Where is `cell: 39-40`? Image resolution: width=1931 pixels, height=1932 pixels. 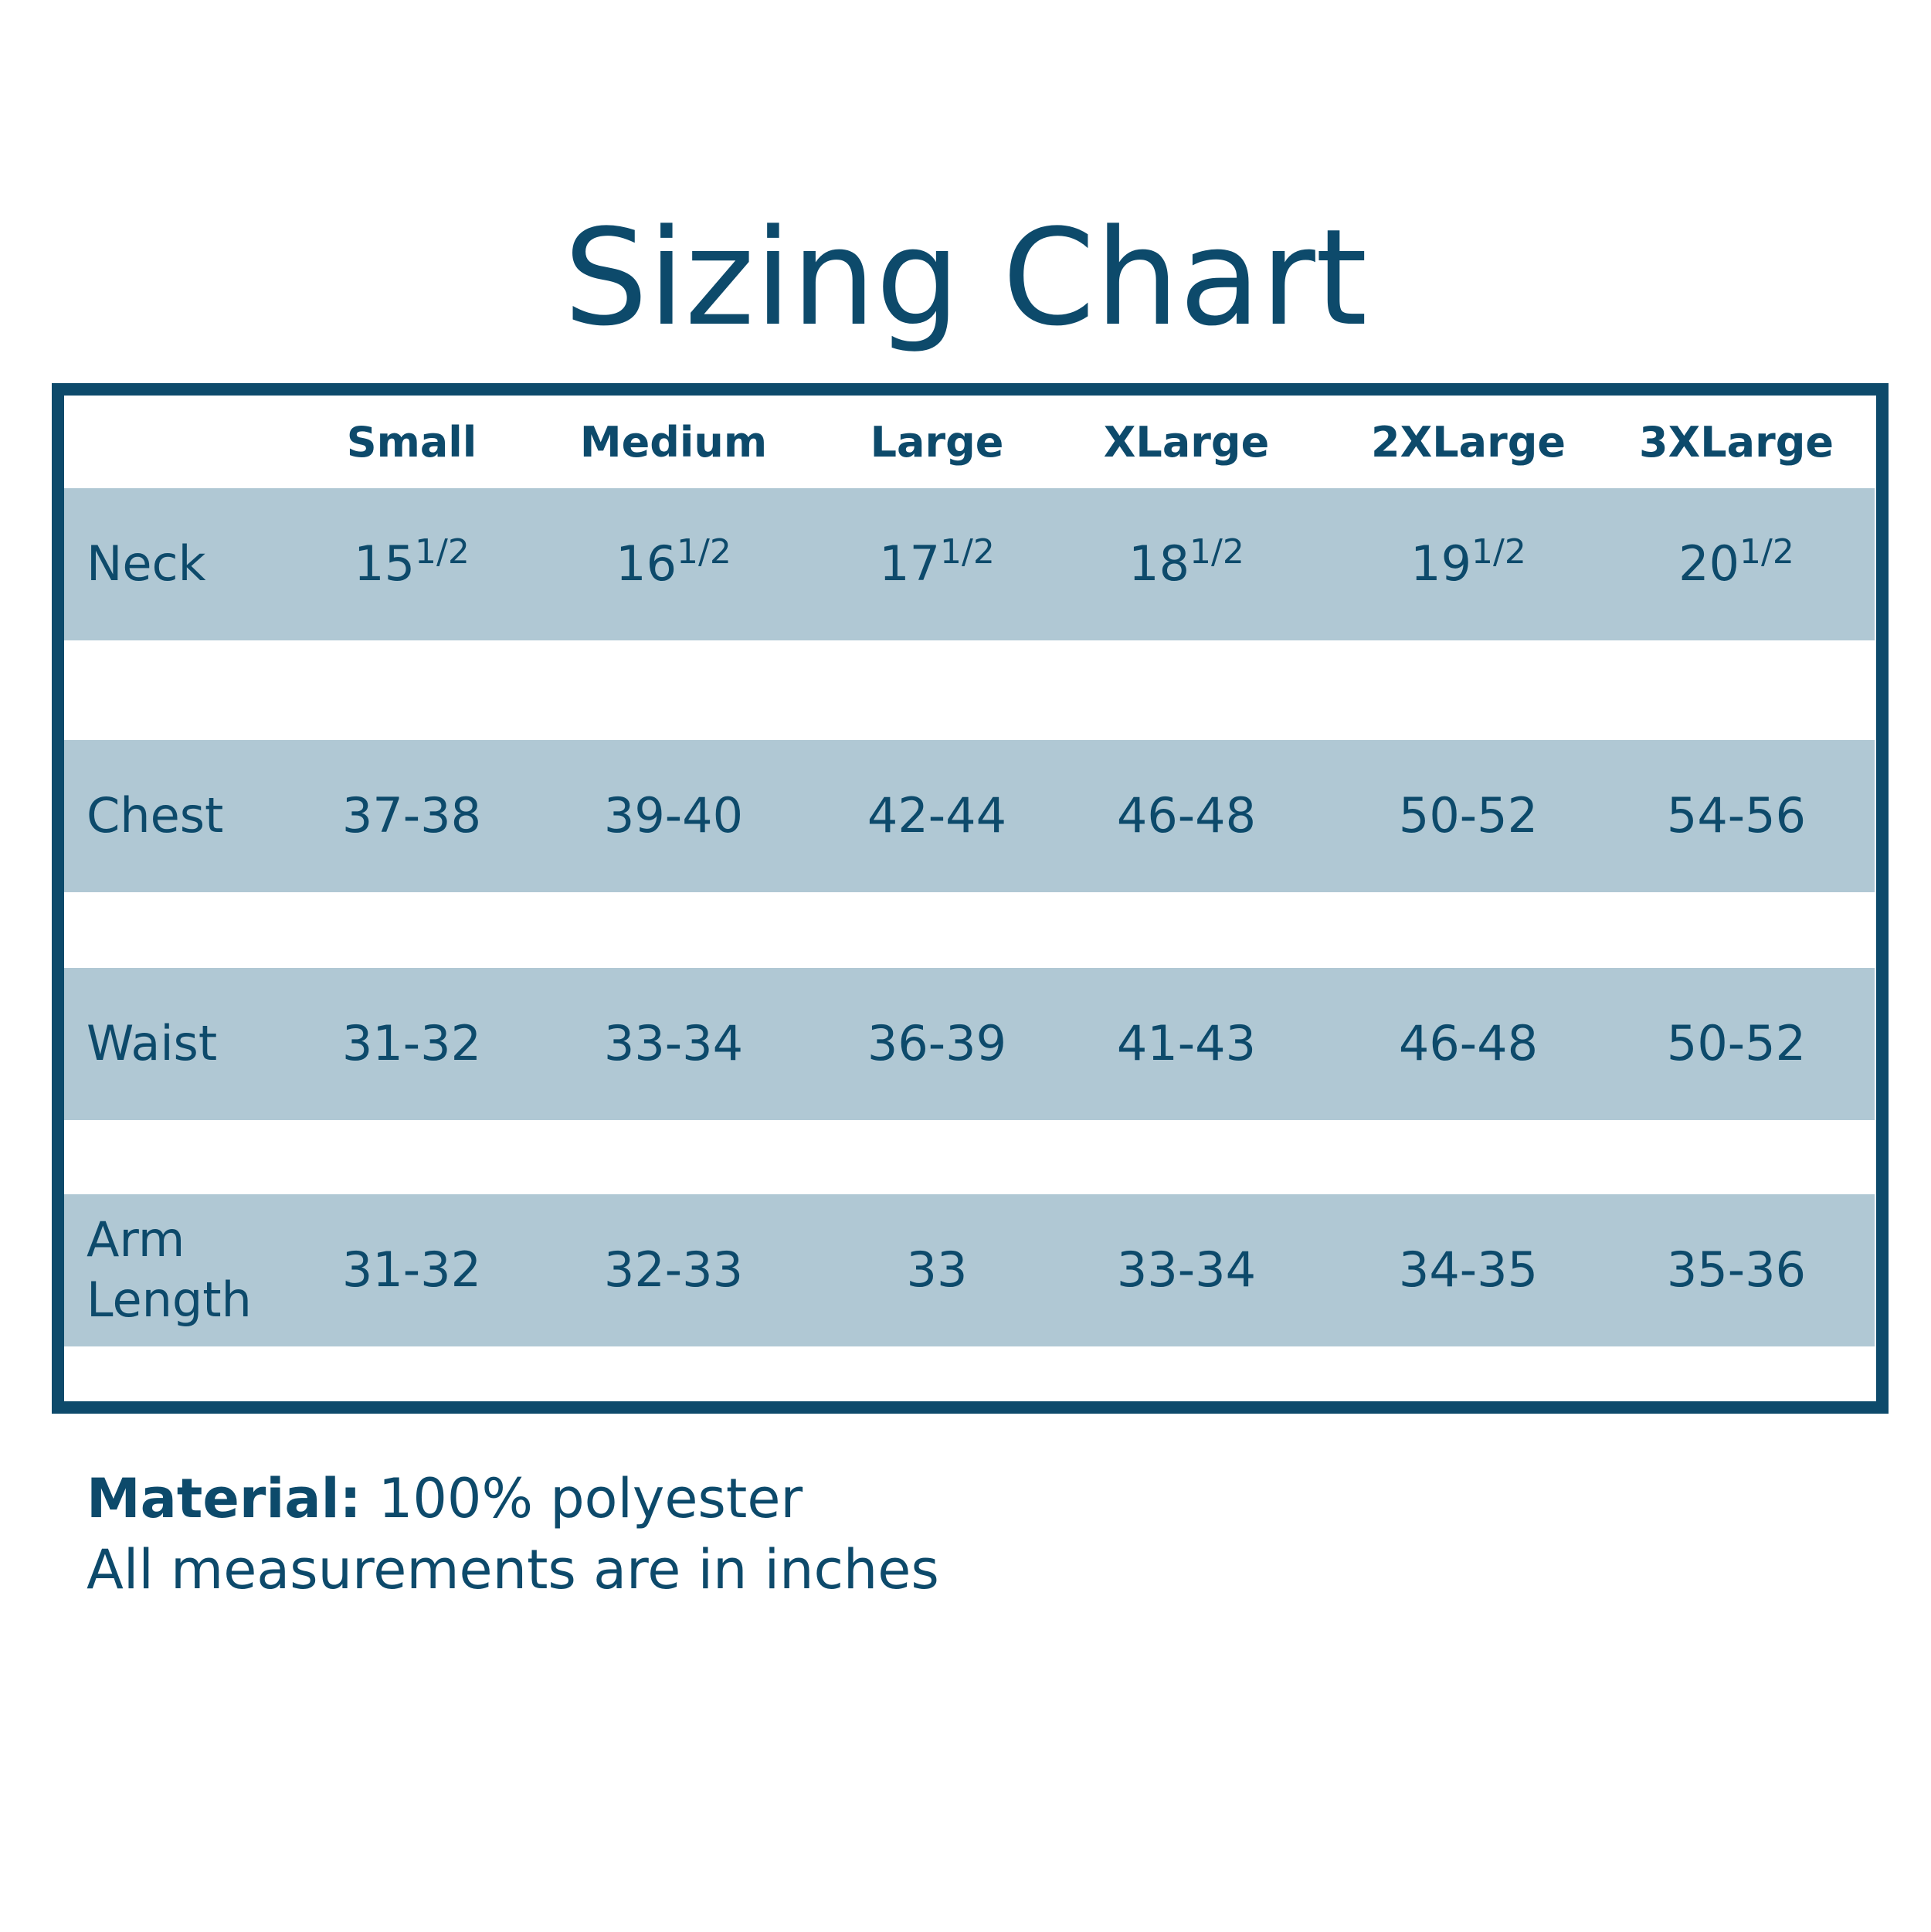 cell: 39-40 is located at coordinates (673, 816).